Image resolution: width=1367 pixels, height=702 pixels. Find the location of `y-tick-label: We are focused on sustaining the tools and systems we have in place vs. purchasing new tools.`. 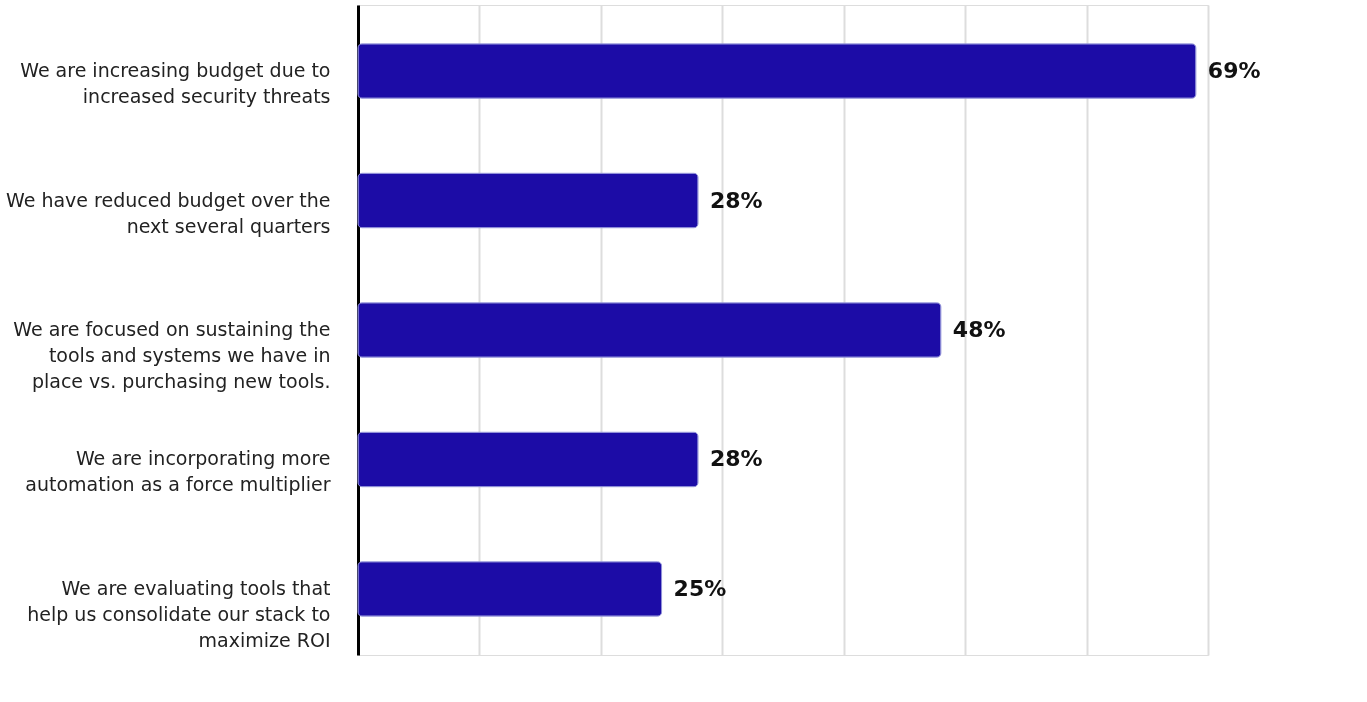

y-tick-label: We are focused on sustaining the tools and systems we have in place vs. purchasing new tools. is located at coordinates (172, 355).